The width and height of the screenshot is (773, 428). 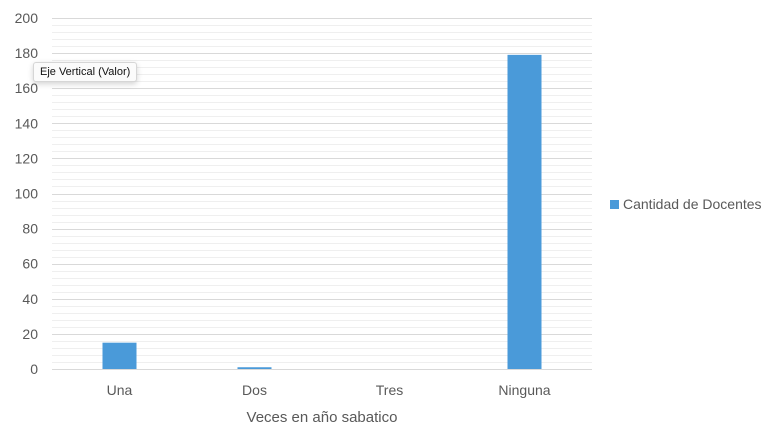 I want to click on bar-ninguna, so click(x=524, y=211).